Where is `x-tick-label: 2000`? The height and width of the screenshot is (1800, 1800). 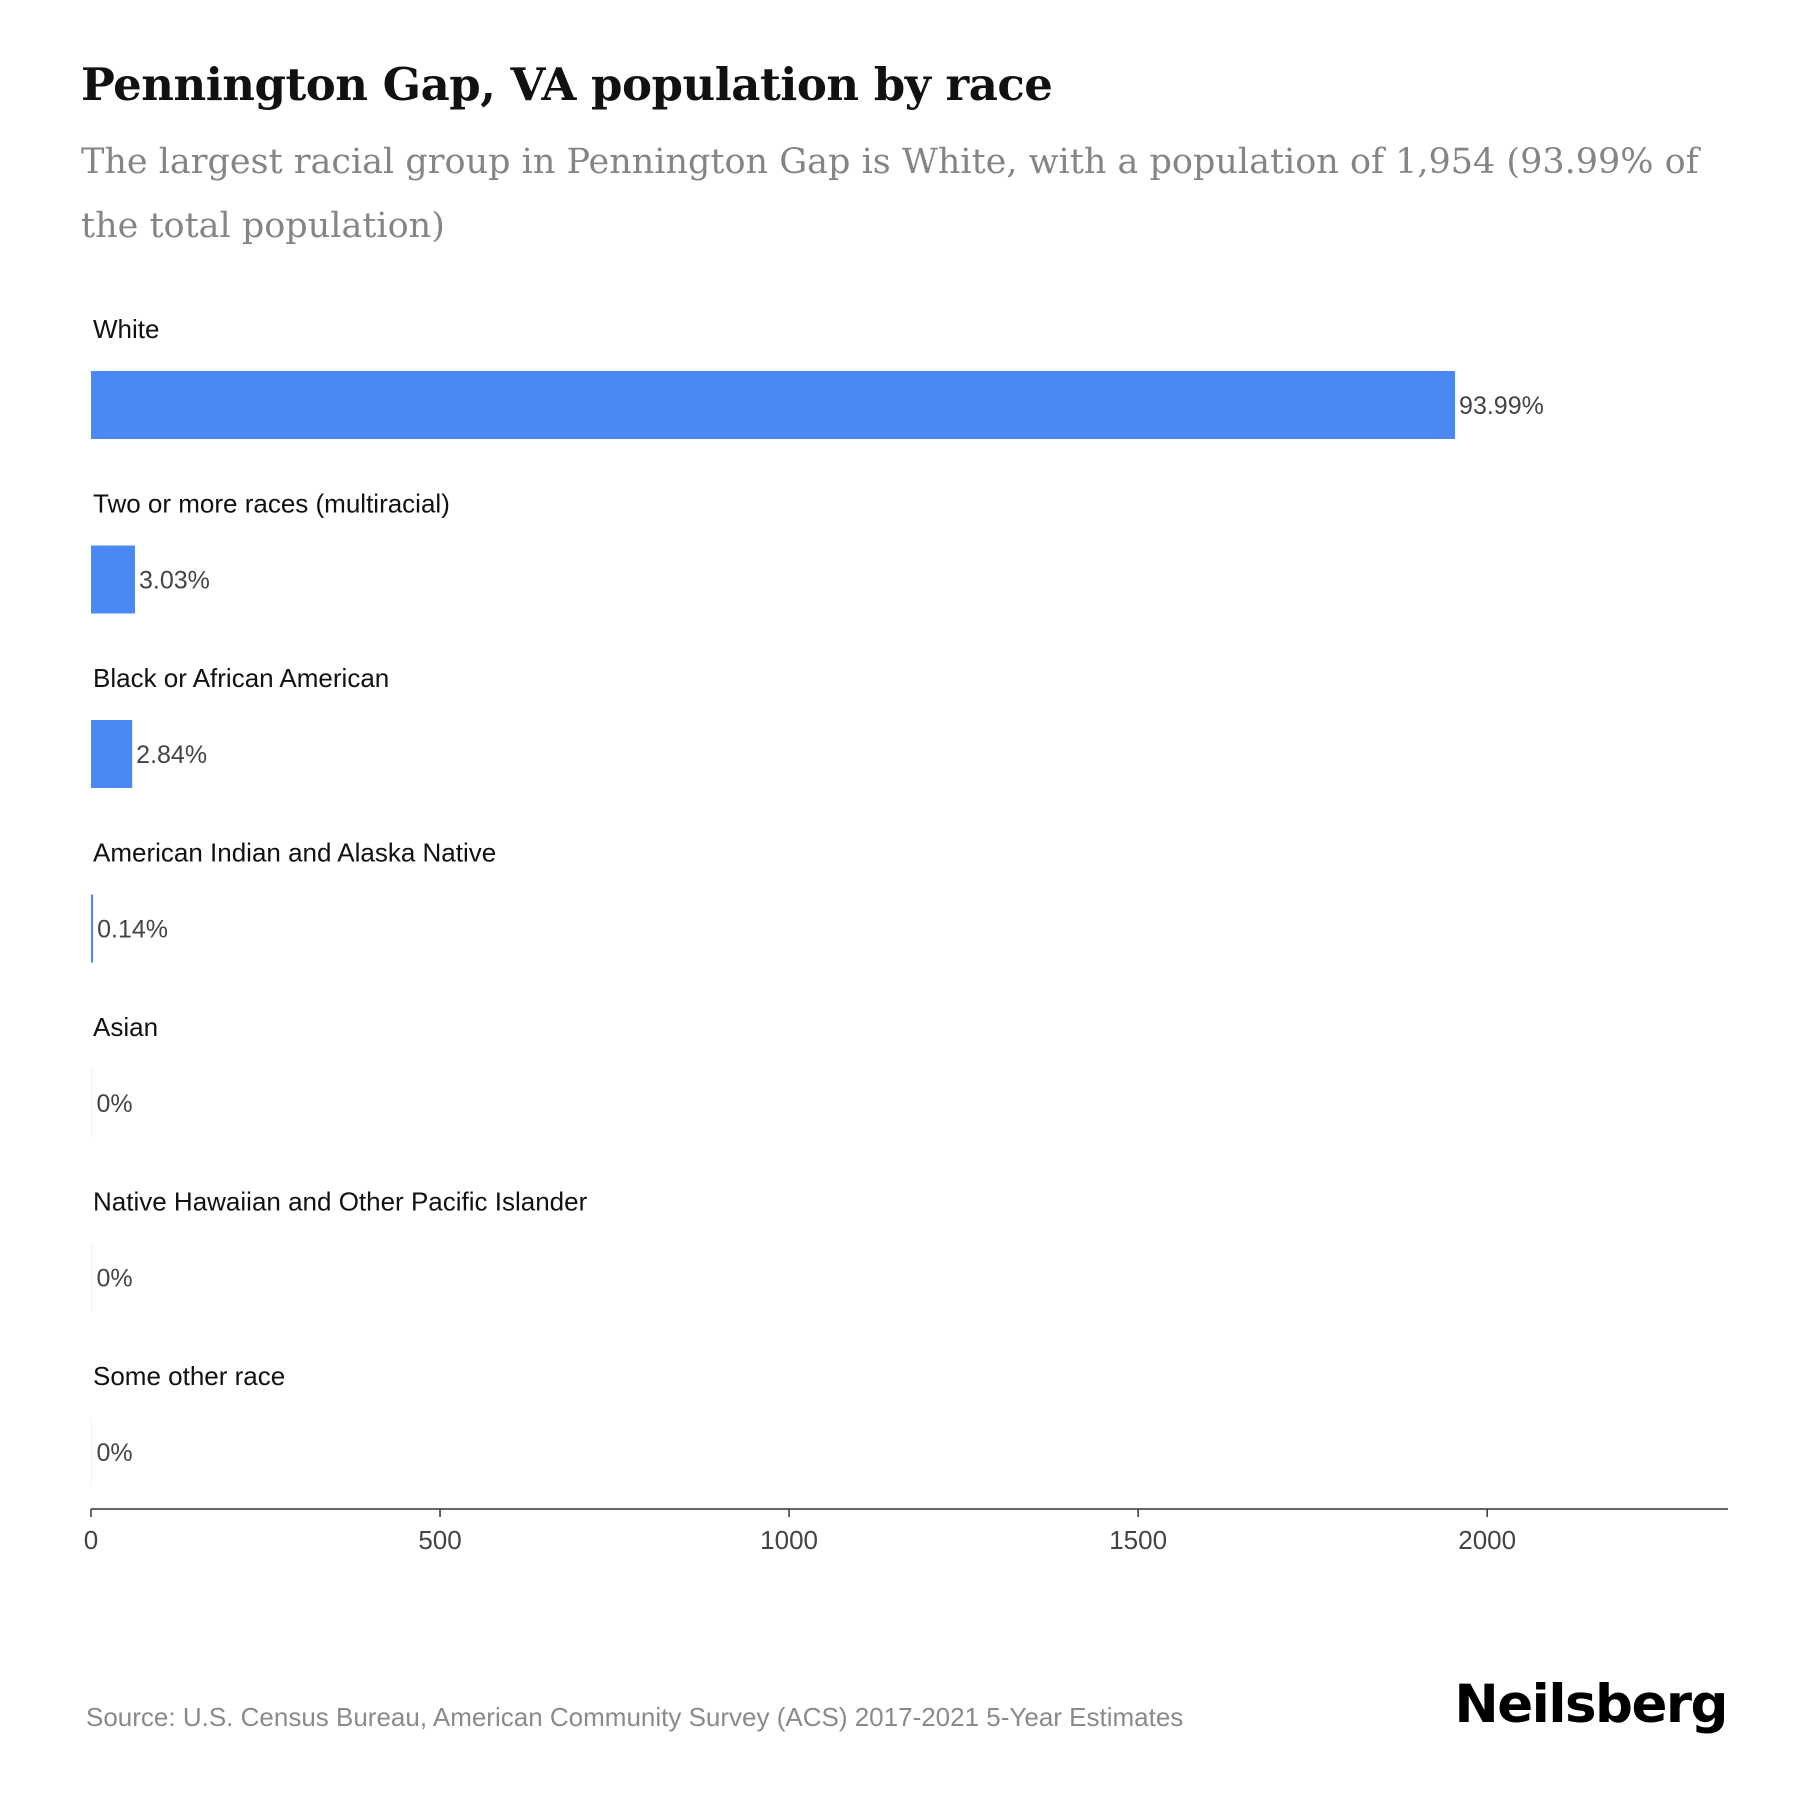
x-tick-label: 2000 is located at coordinates (1487, 1540).